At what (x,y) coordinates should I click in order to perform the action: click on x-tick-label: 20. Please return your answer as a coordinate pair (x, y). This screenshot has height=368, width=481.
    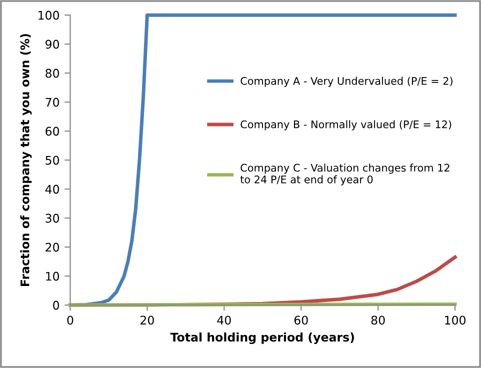
    Looking at the image, I should click on (147, 320).